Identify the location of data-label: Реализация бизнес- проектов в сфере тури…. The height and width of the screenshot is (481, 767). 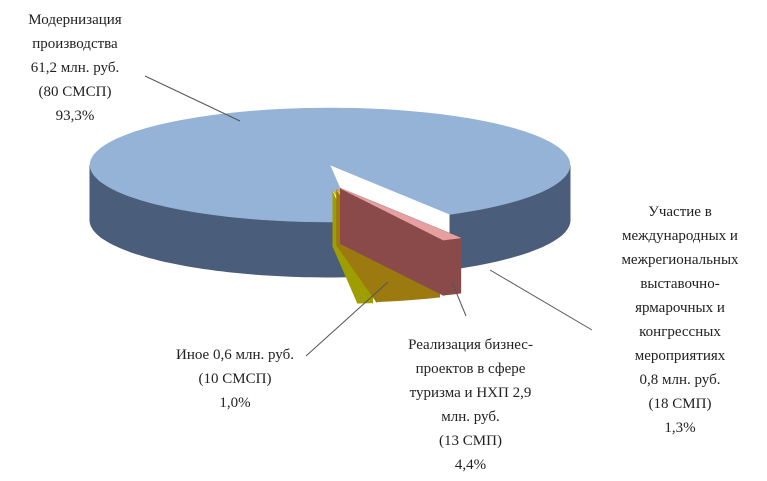
(470, 405).